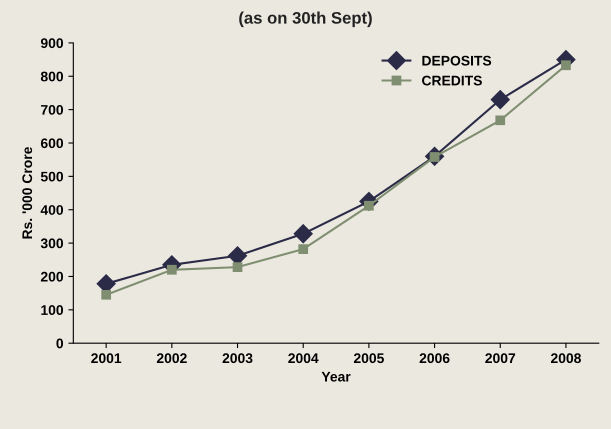 The width and height of the screenshot is (611, 429). Describe the element at coordinates (237, 358) in the screenshot. I see `x-tick-label: 2003` at that location.